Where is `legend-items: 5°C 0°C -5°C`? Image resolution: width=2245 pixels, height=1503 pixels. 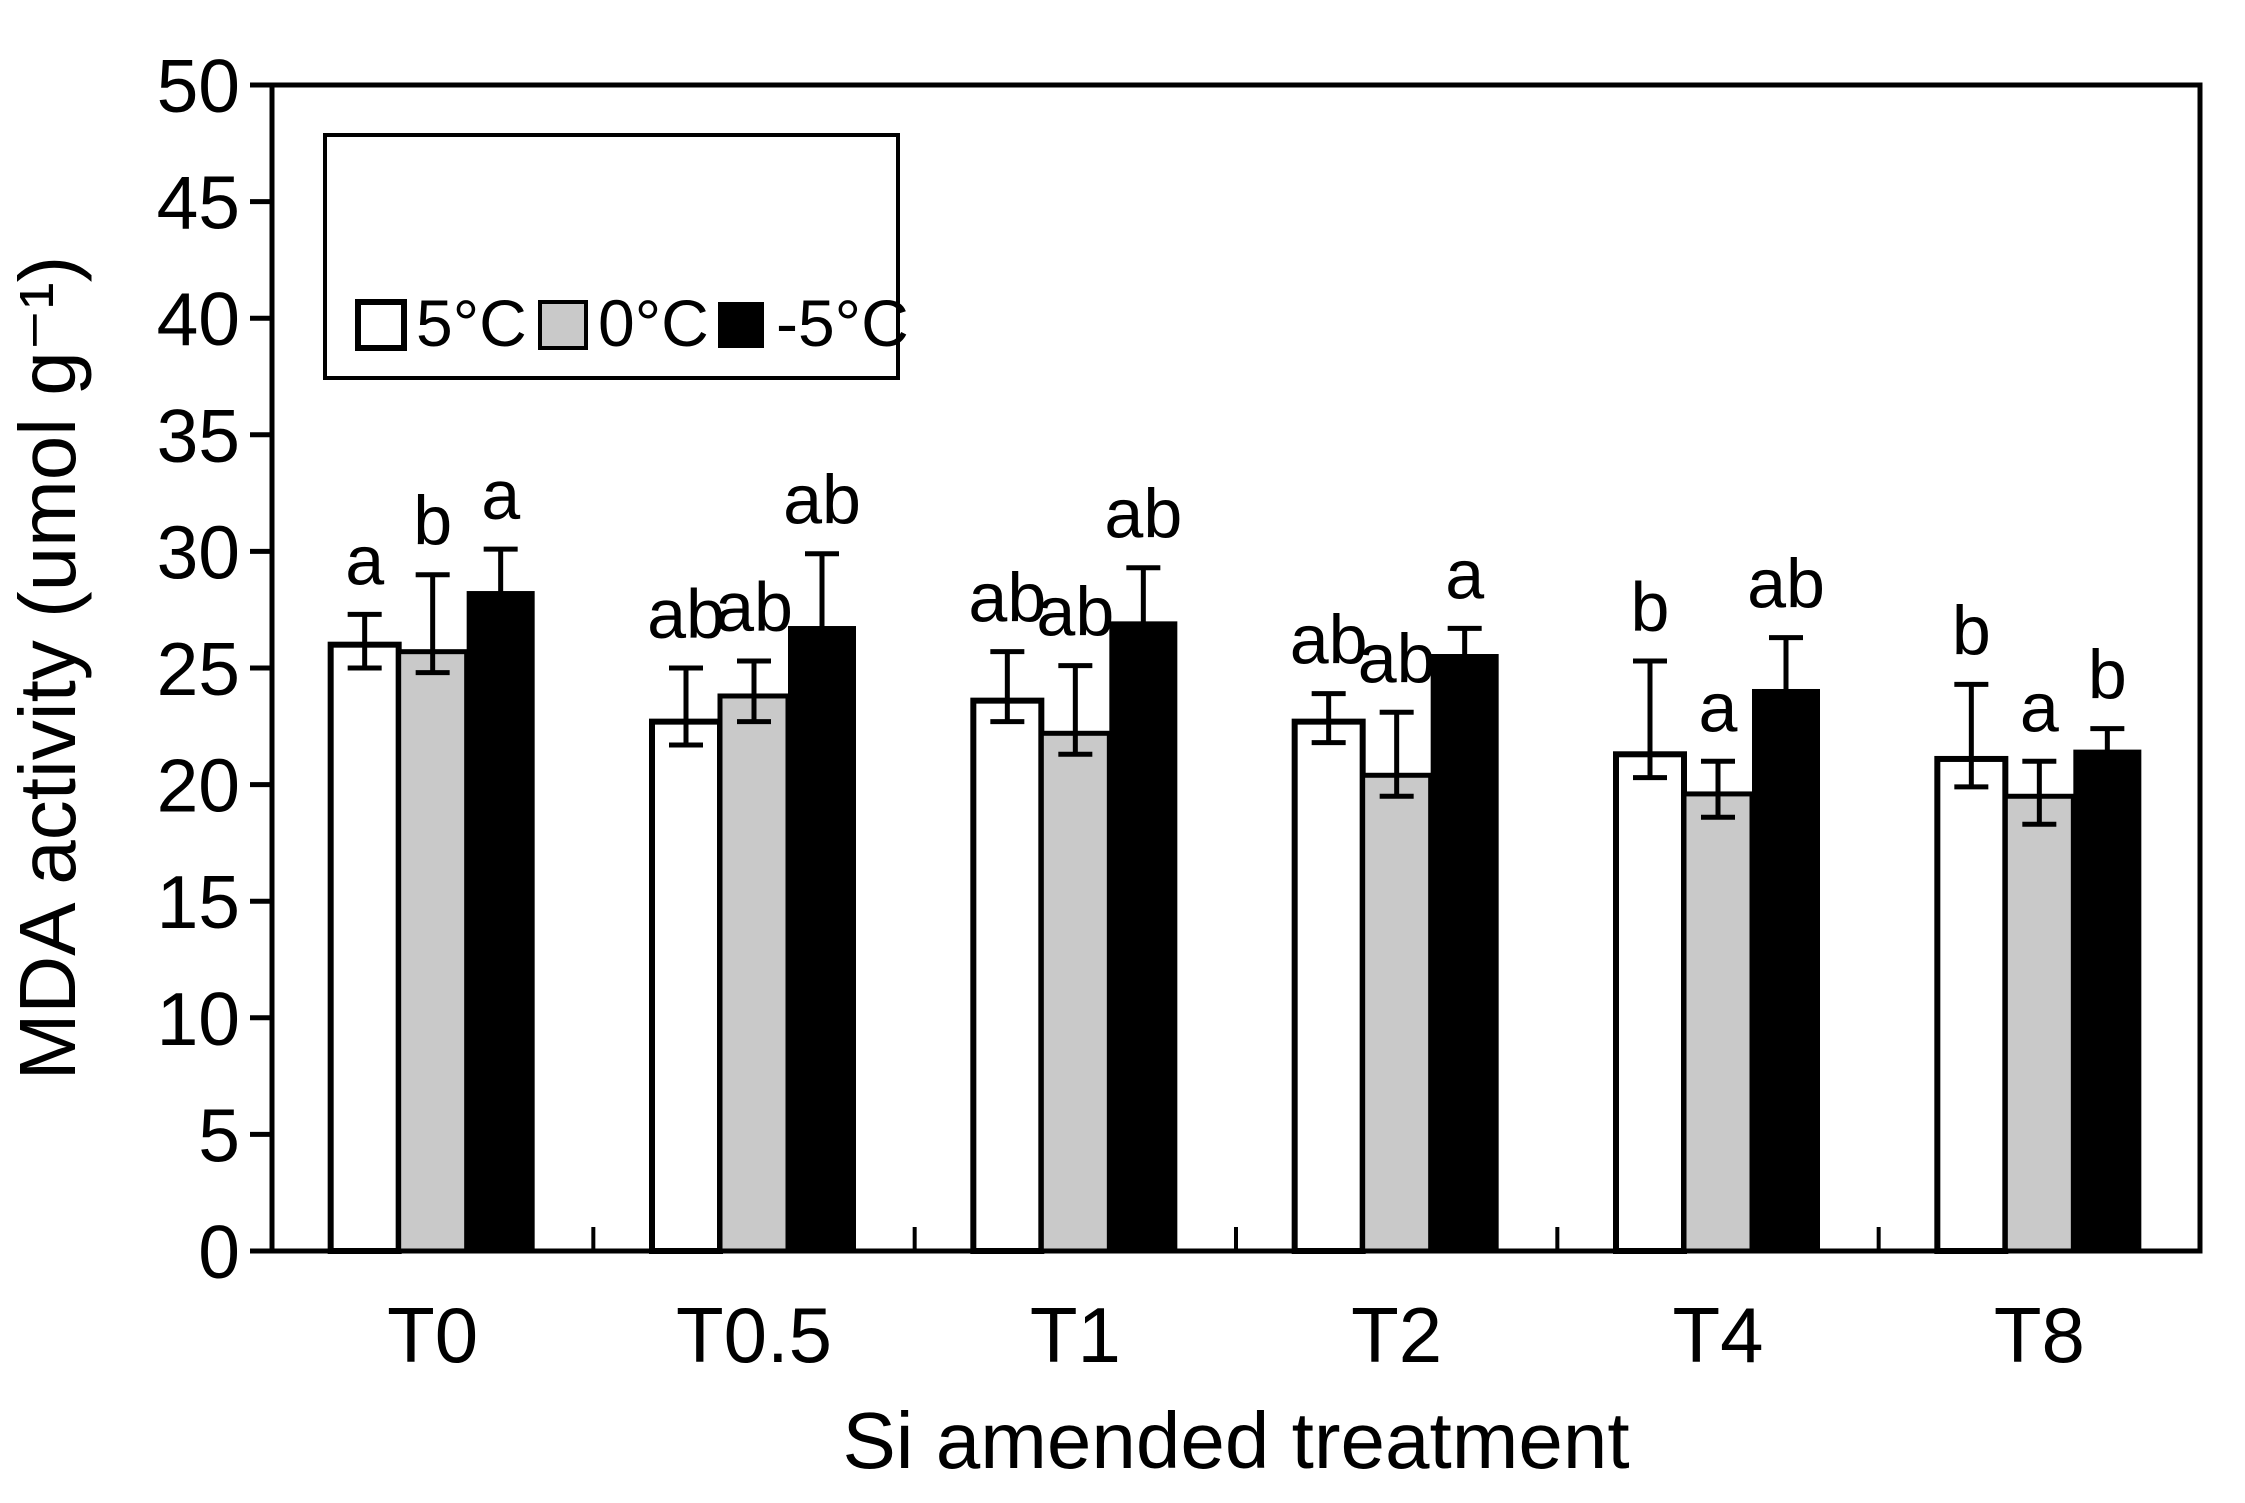 legend-items: 5°C 0°C -5°C is located at coordinates (632, 323).